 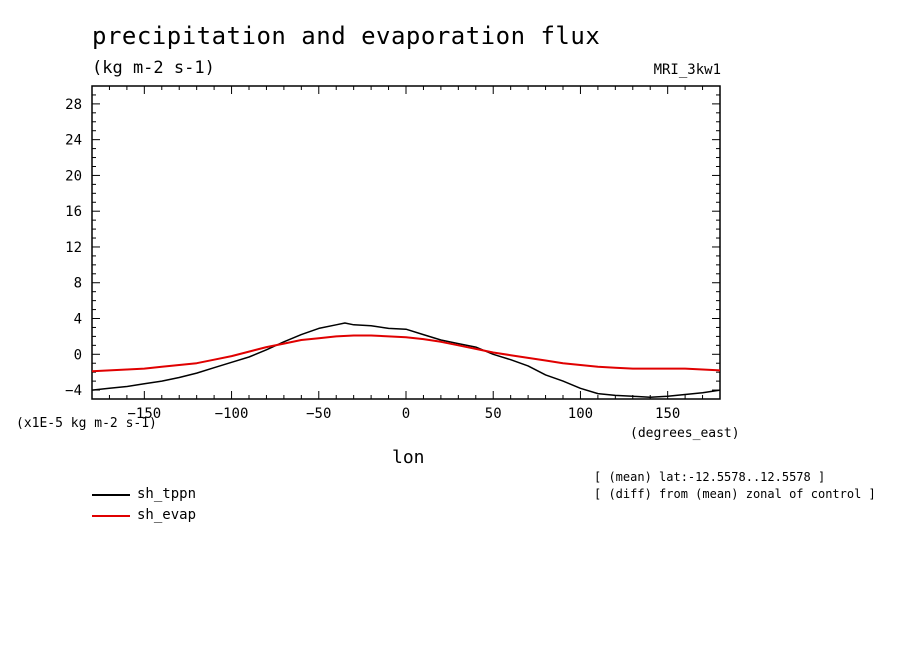 What do you see at coordinates (735, 494) in the screenshot?
I see `note-diff: [ (diff) from (mean) zonal of control ]` at bounding box center [735, 494].